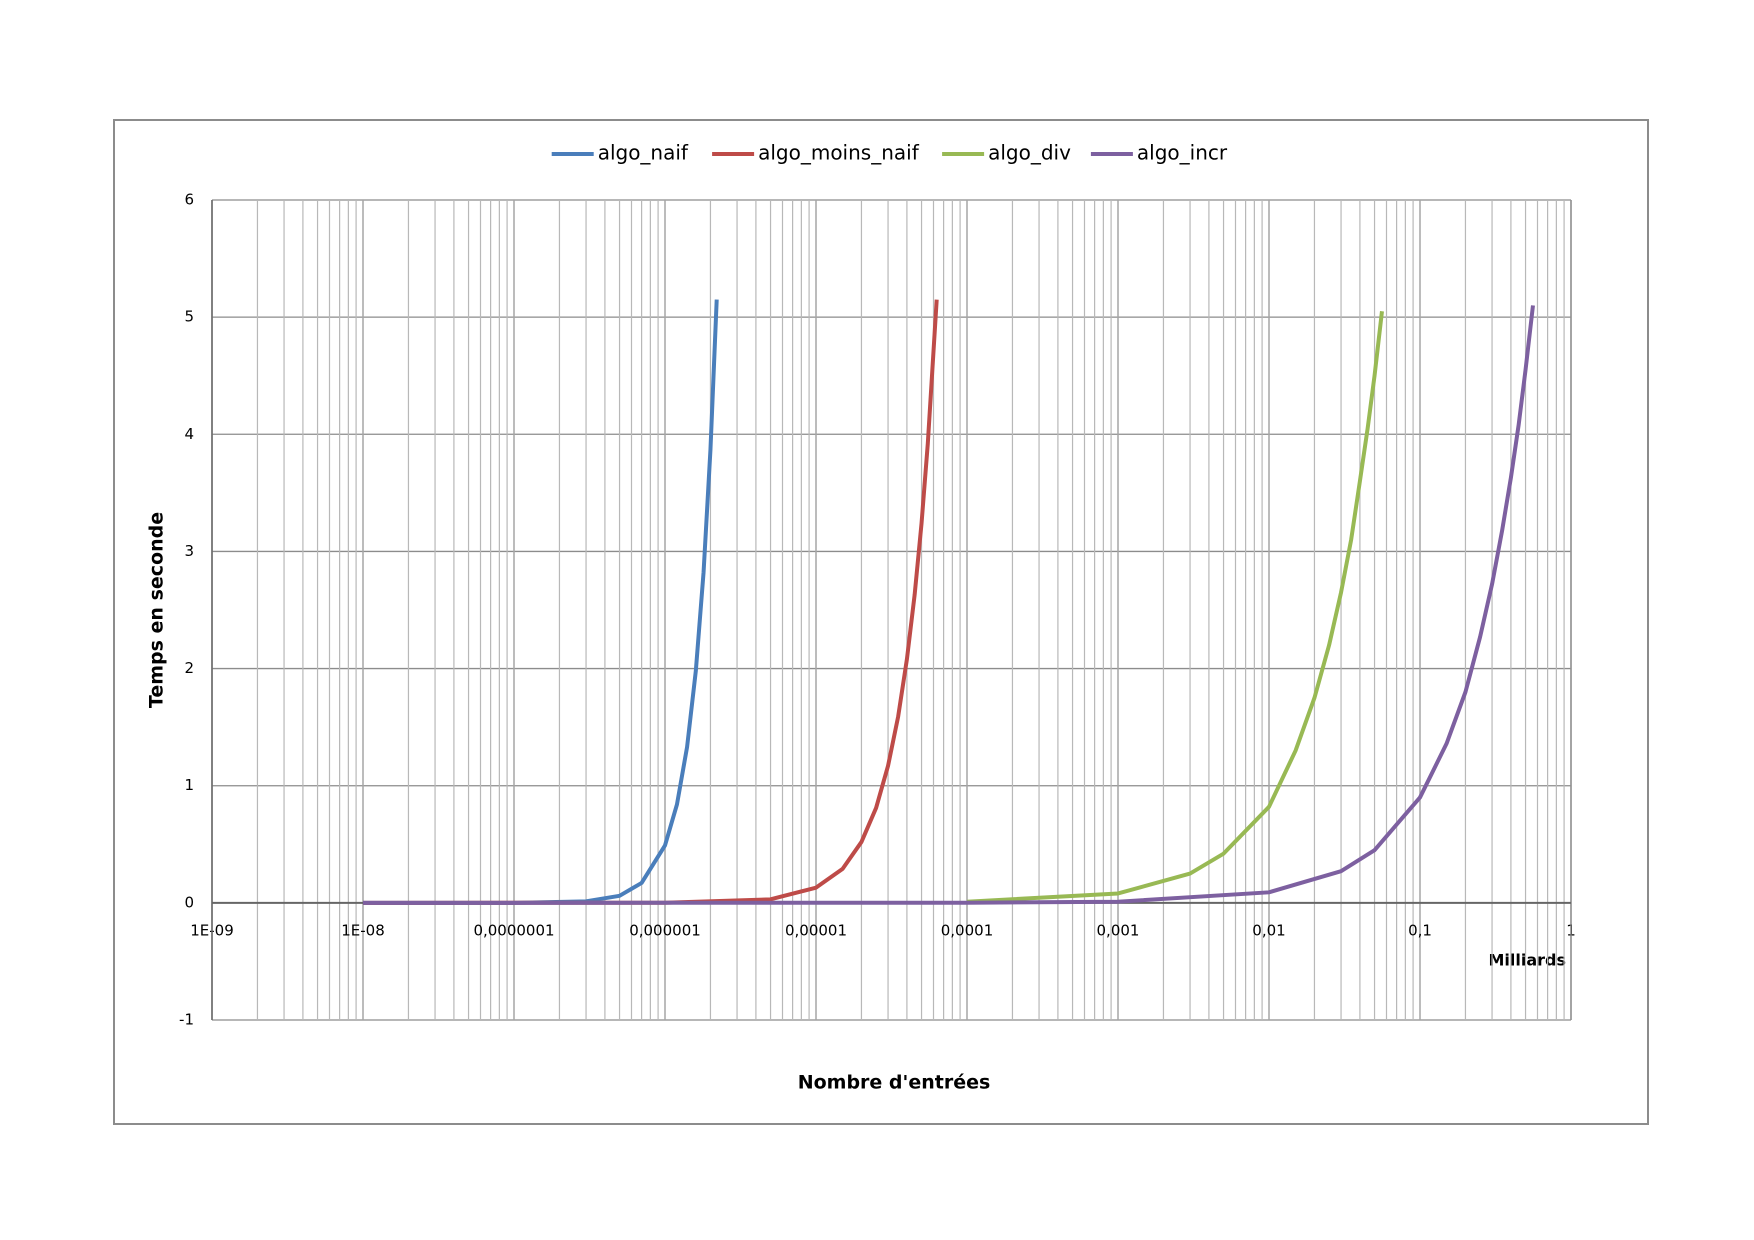  I want to click on legend-label: algo_moins_naif, so click(839, 153).